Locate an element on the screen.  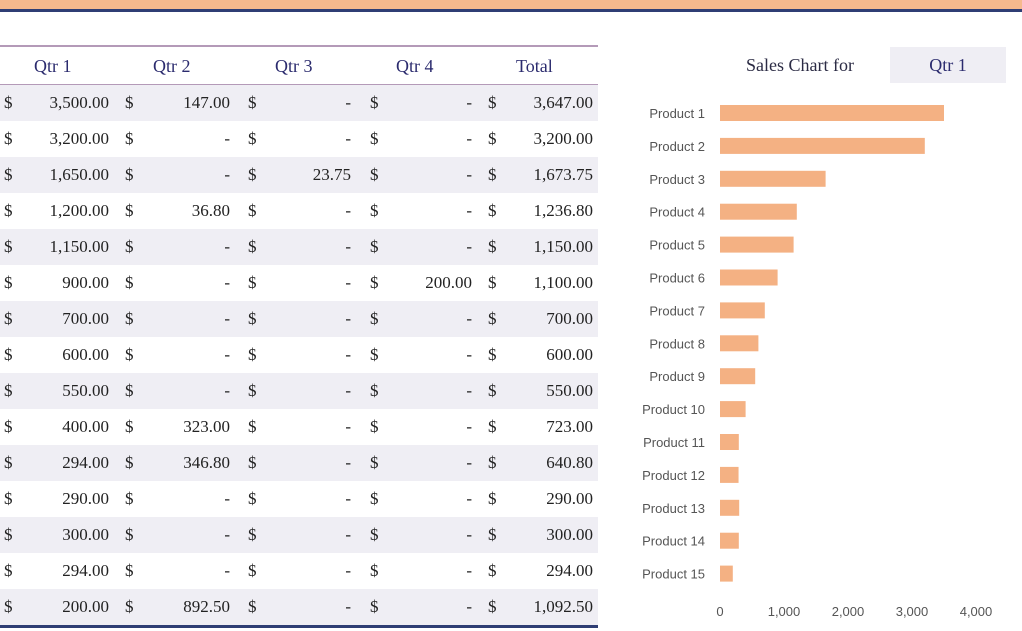
column-header: Total is located at coordinates (534, 66).